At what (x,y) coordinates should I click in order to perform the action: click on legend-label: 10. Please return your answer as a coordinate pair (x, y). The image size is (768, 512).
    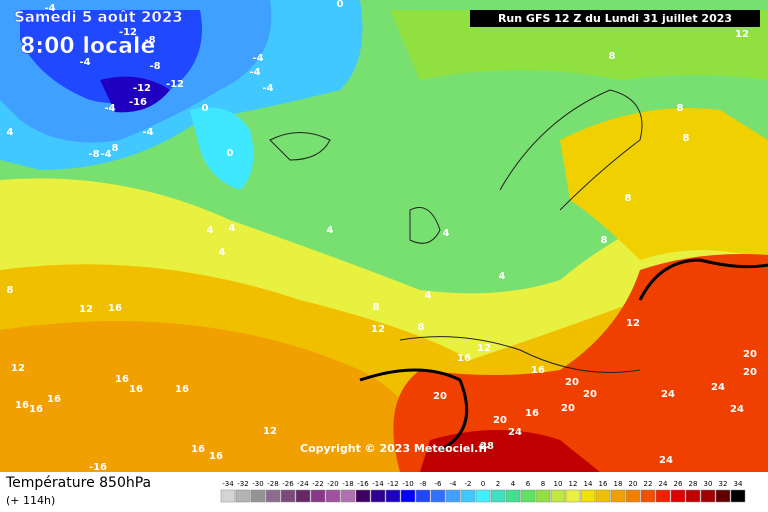
    Looking at the image, I should click on (558, 484).